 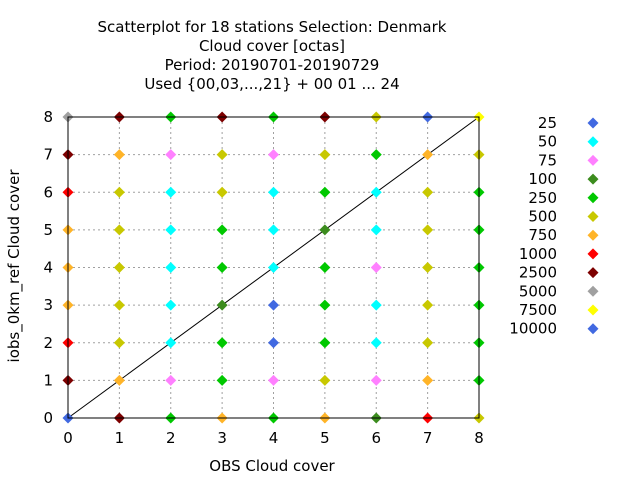 What do you see at coordinates (48, 117) in the screenshot?
I see `y-tick-label: 8` at bounding box center [48, 117].